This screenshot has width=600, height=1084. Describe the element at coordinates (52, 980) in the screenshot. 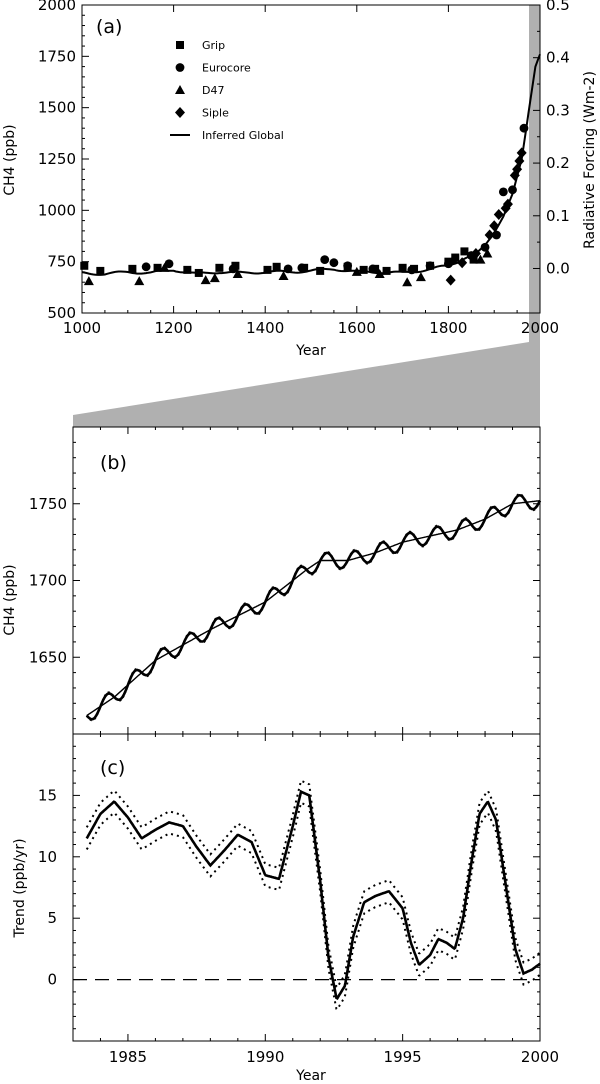

I see `y-tick-label: 0` at that location.